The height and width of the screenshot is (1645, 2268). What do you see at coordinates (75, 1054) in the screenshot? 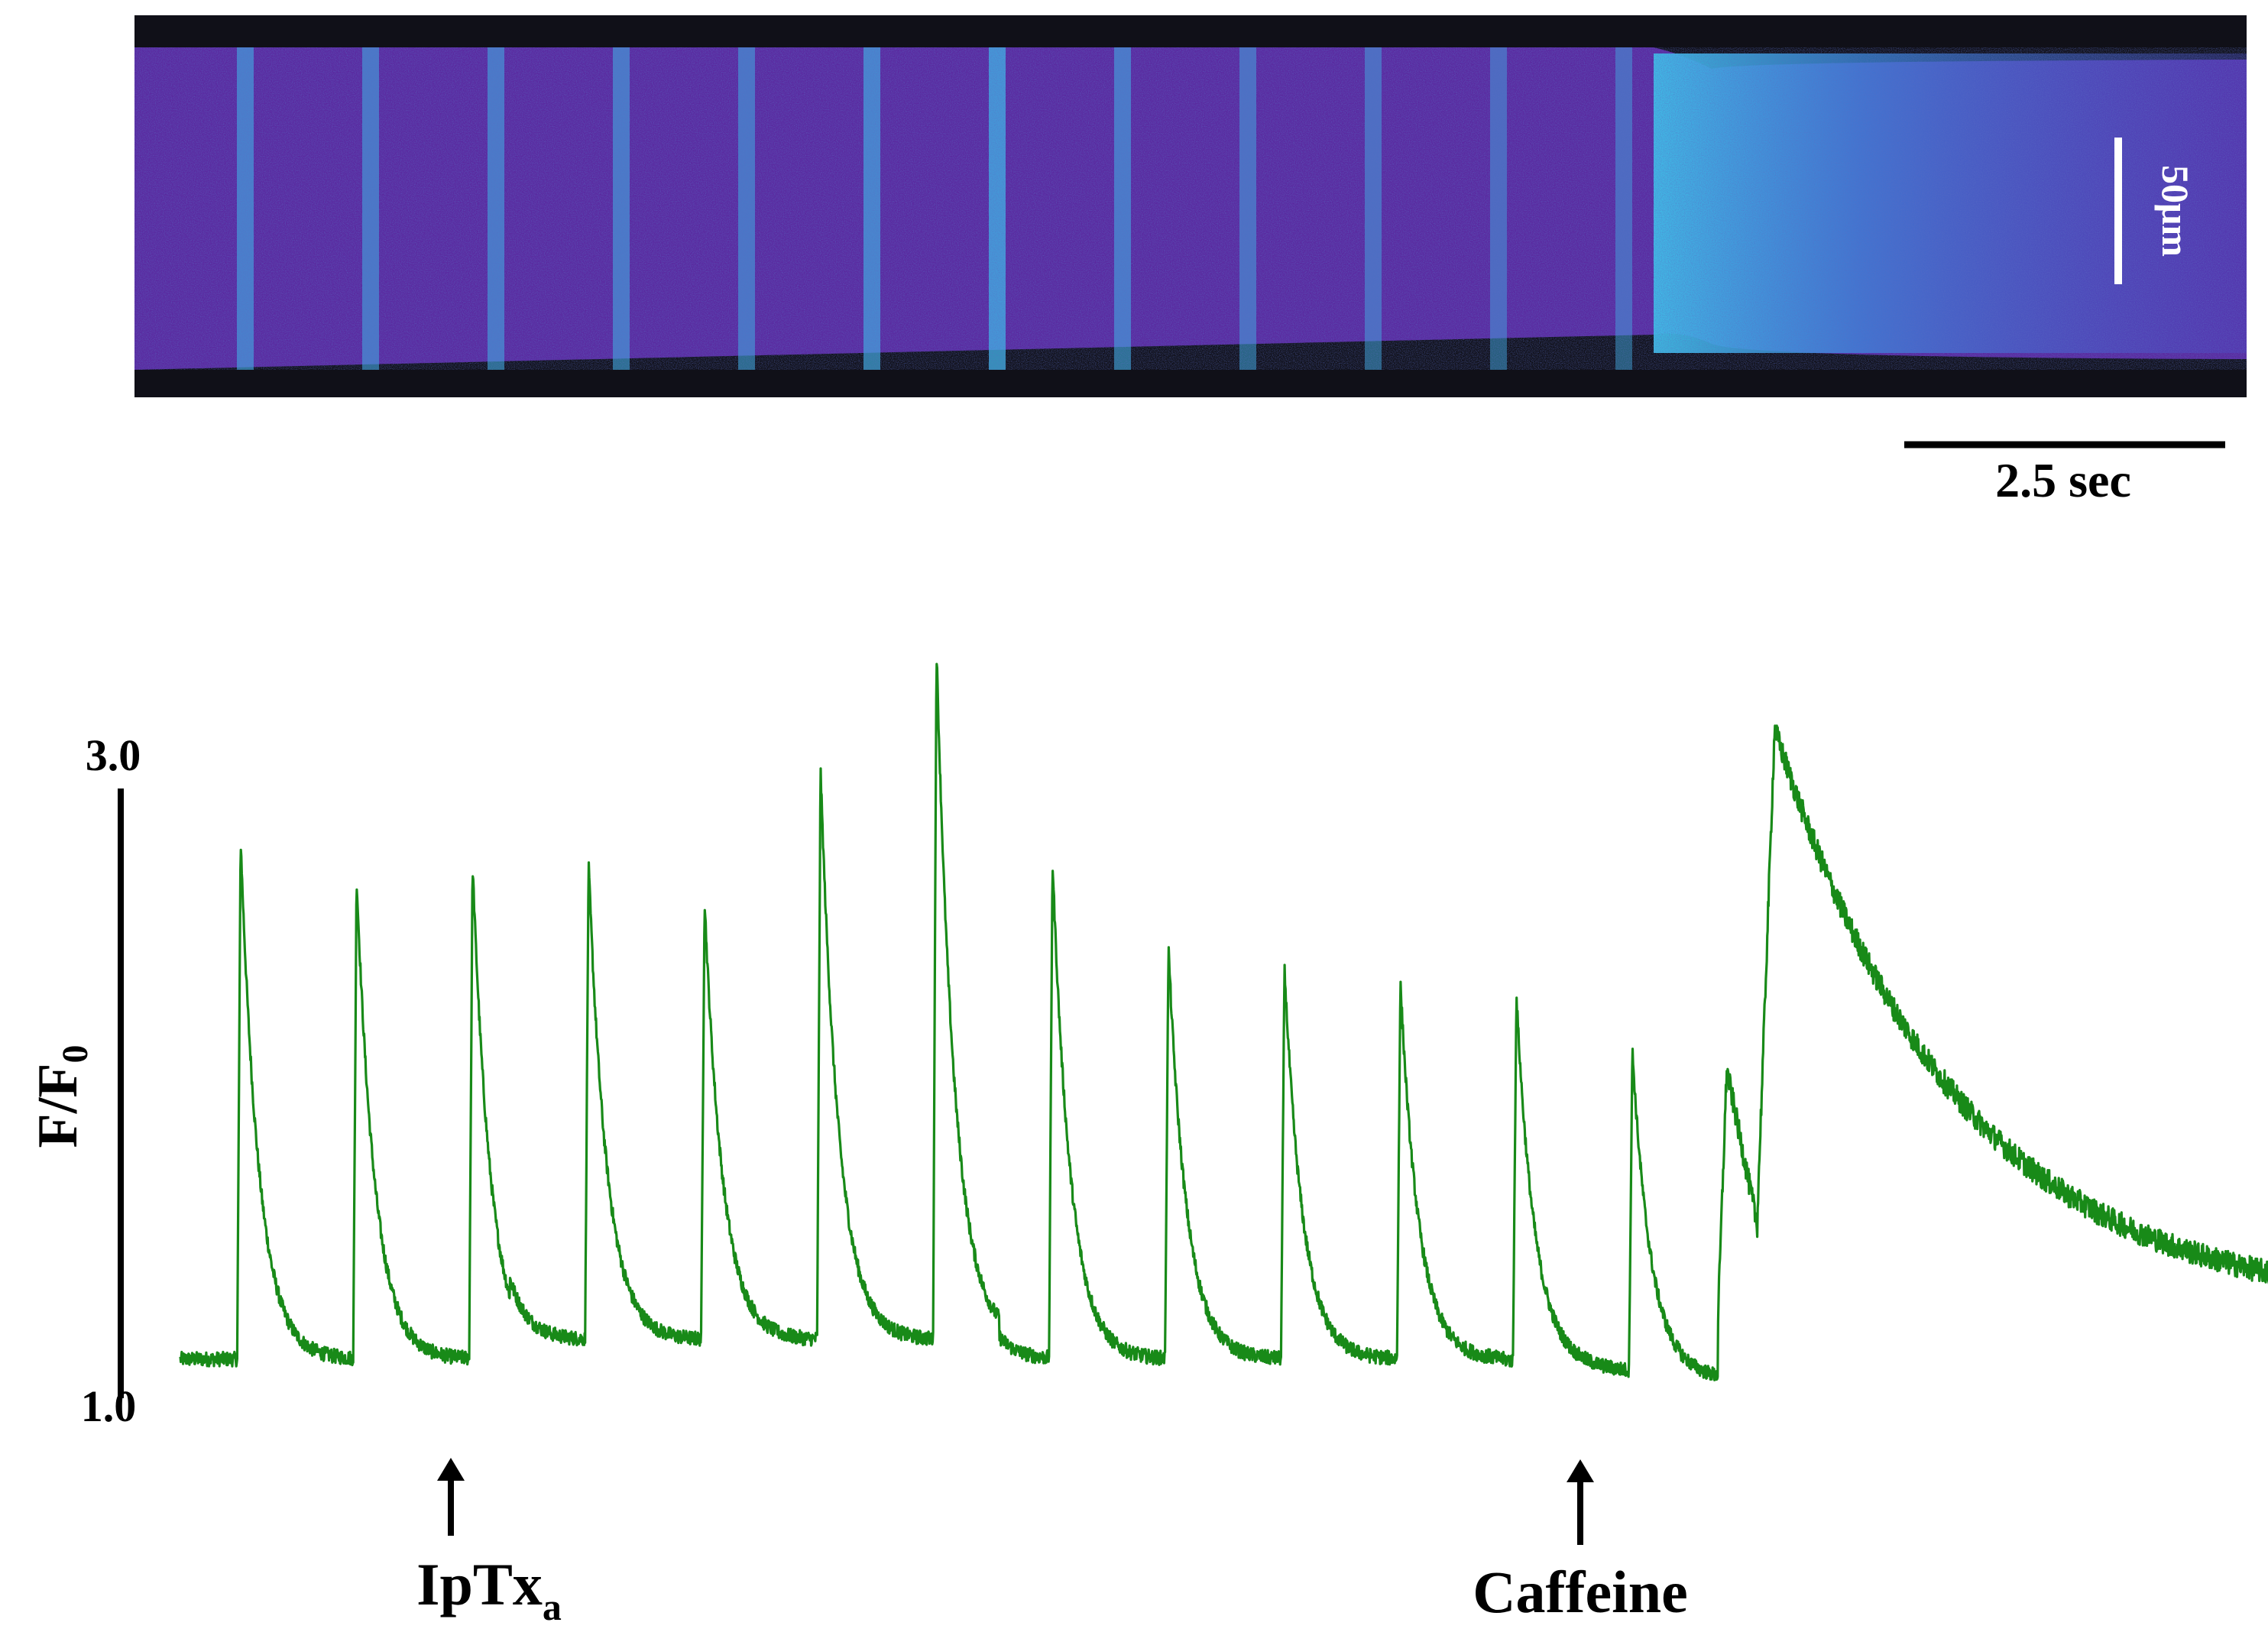
I see `y-axis-title-subscript: 0` at bounding box center [75, 1054].